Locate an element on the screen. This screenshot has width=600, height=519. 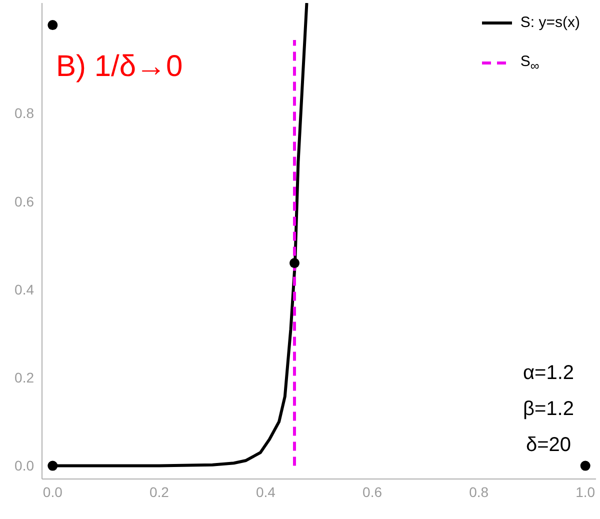
legend-label: S$_{∞}$ is located at coordinates (530, 63).